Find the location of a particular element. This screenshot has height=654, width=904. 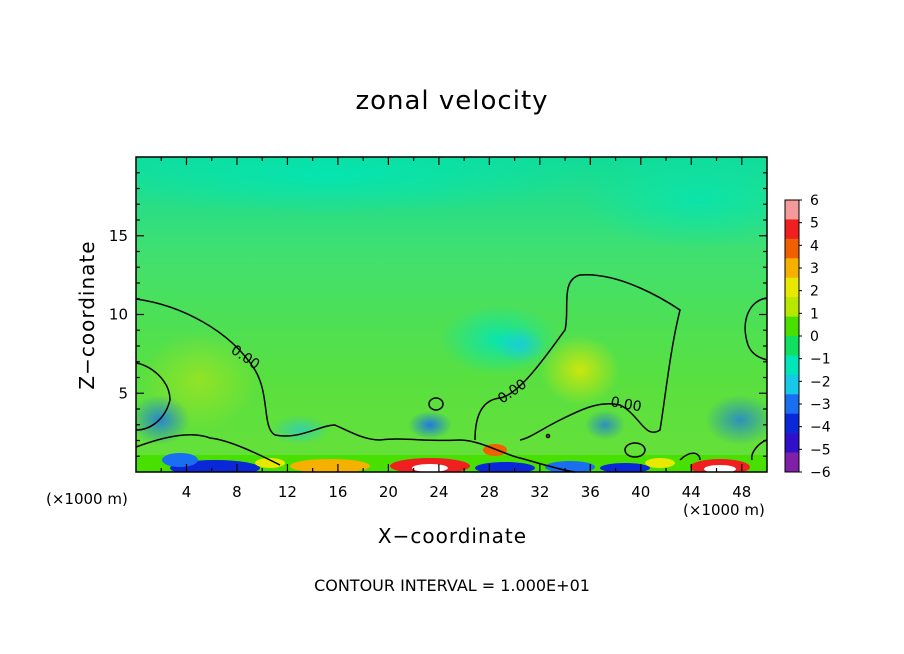

colorbar-label: −5 is located at coordinates (820, 450).